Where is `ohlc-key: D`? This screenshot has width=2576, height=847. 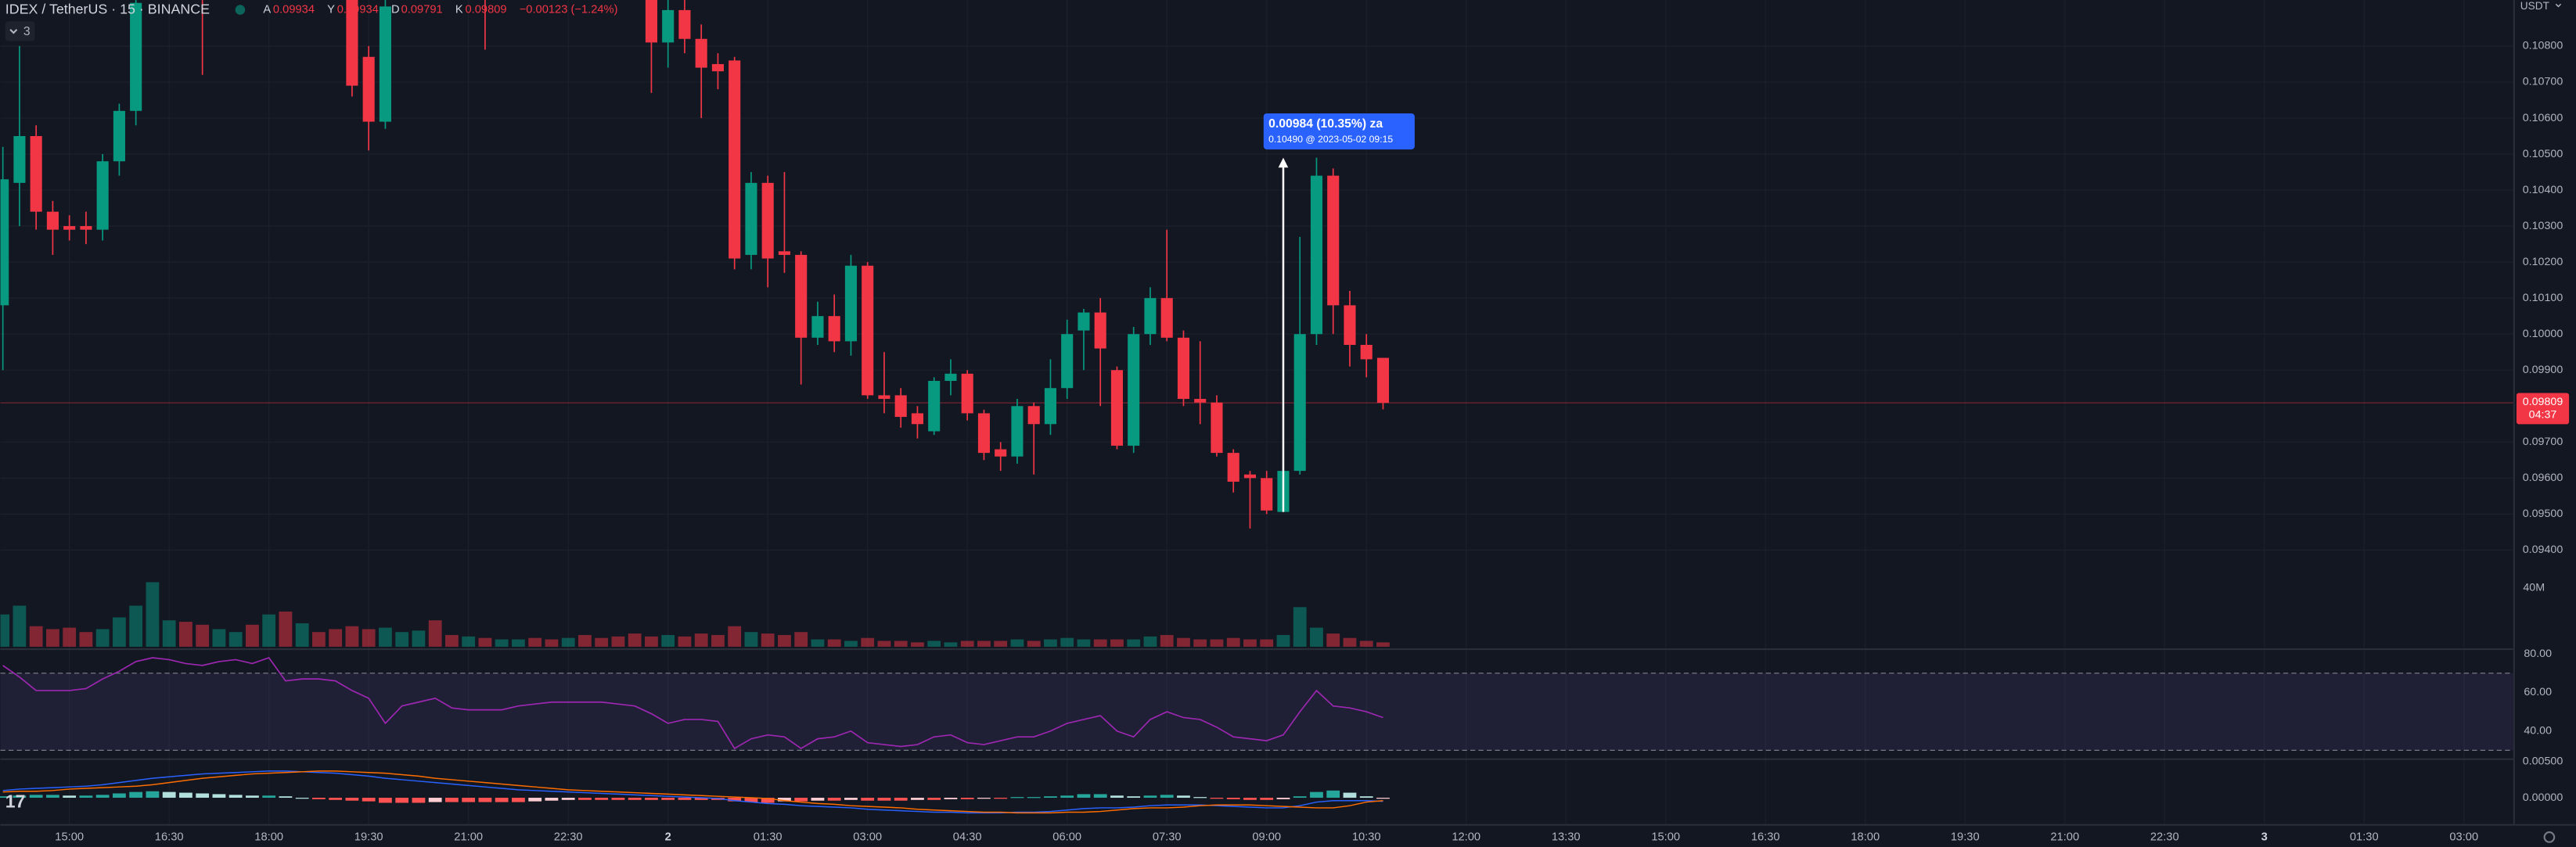
ohlc-key: D is located at coordinates (395, 9).